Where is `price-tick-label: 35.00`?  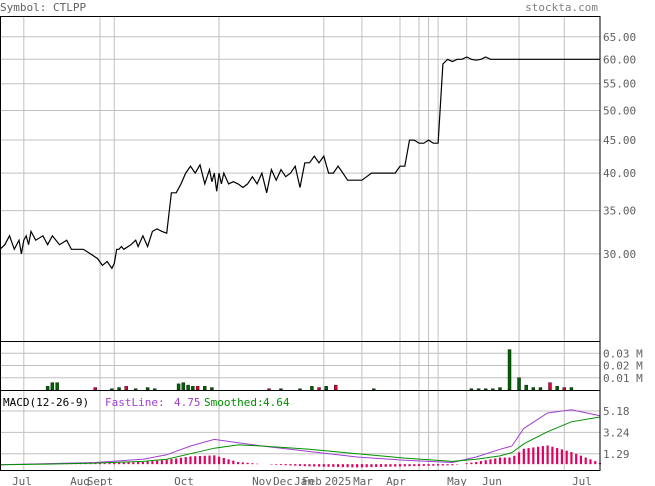
price-tick-label: 35.00 is located at coordinates (619, 211).